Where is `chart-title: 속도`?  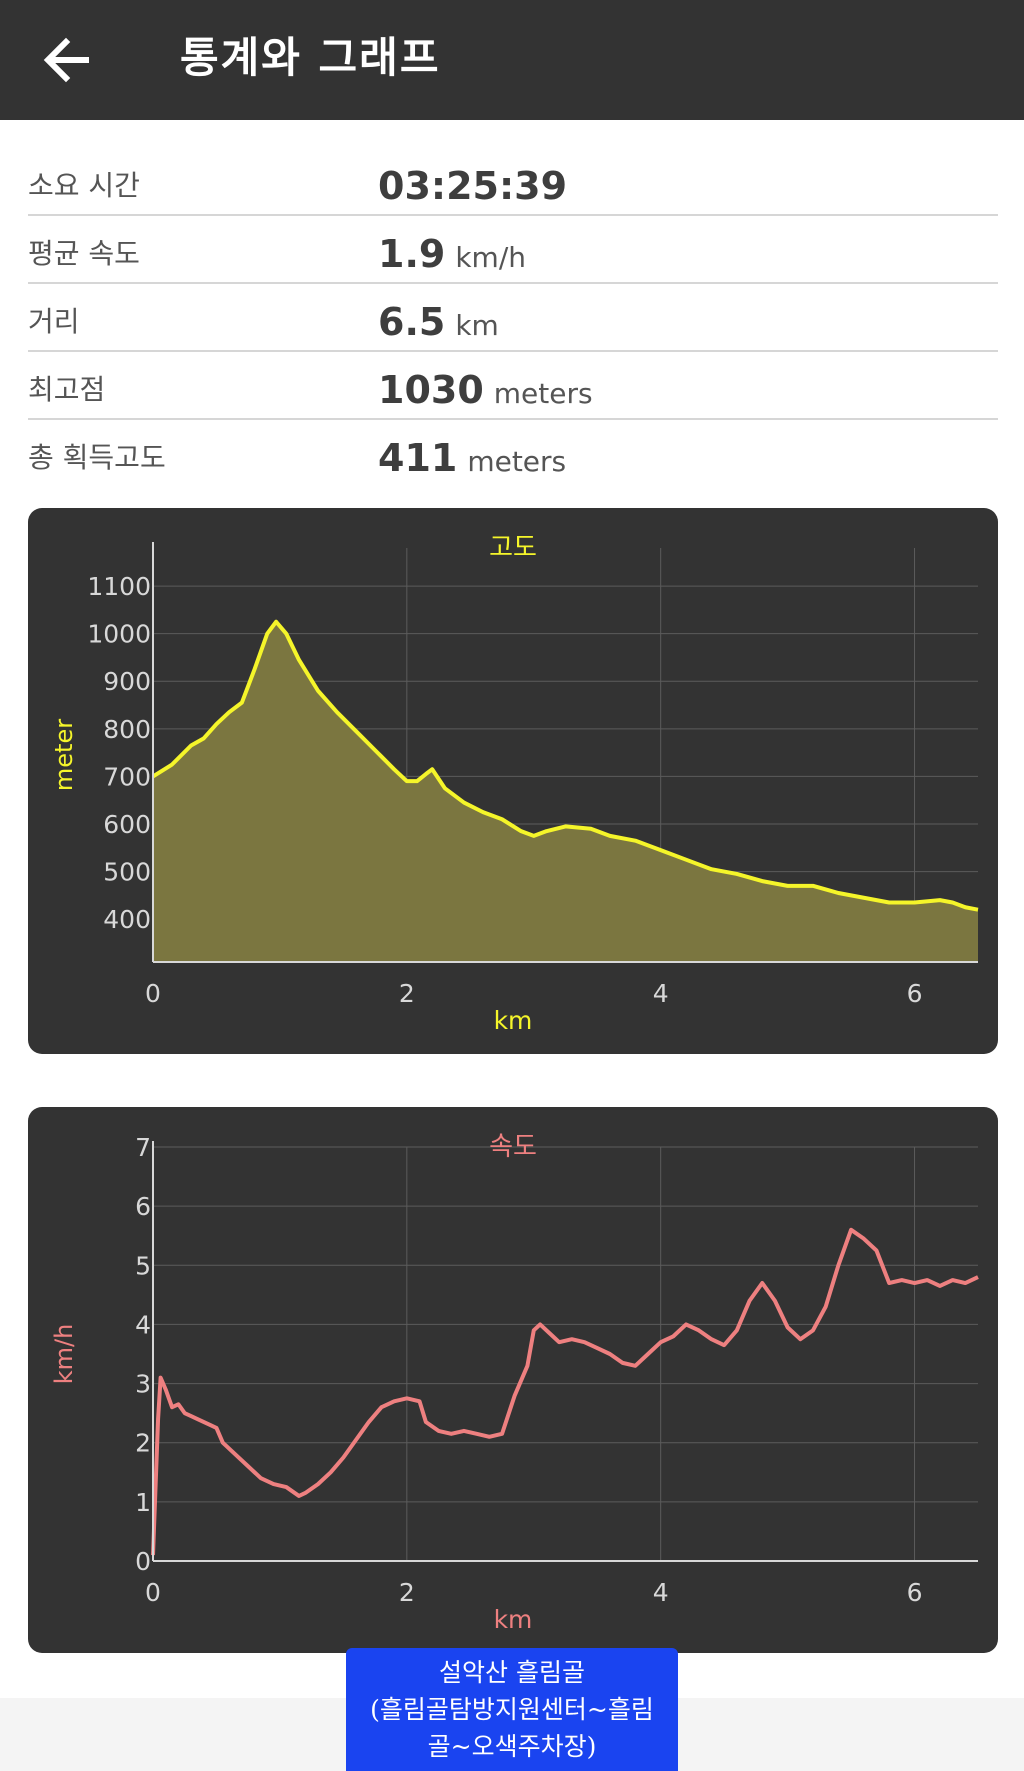 chart-title: 속도 is located at coordinates (513, 1147).